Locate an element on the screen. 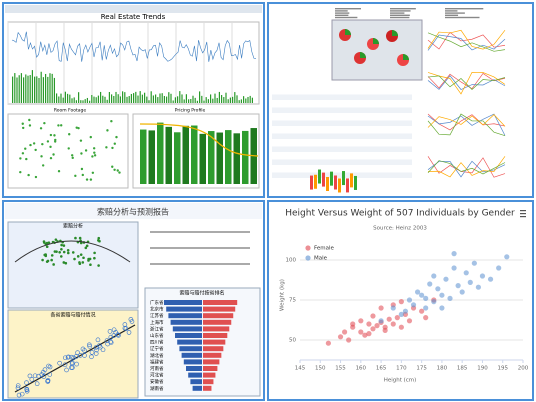  x-tick-label: 165 is located at coordinates (381, 369).